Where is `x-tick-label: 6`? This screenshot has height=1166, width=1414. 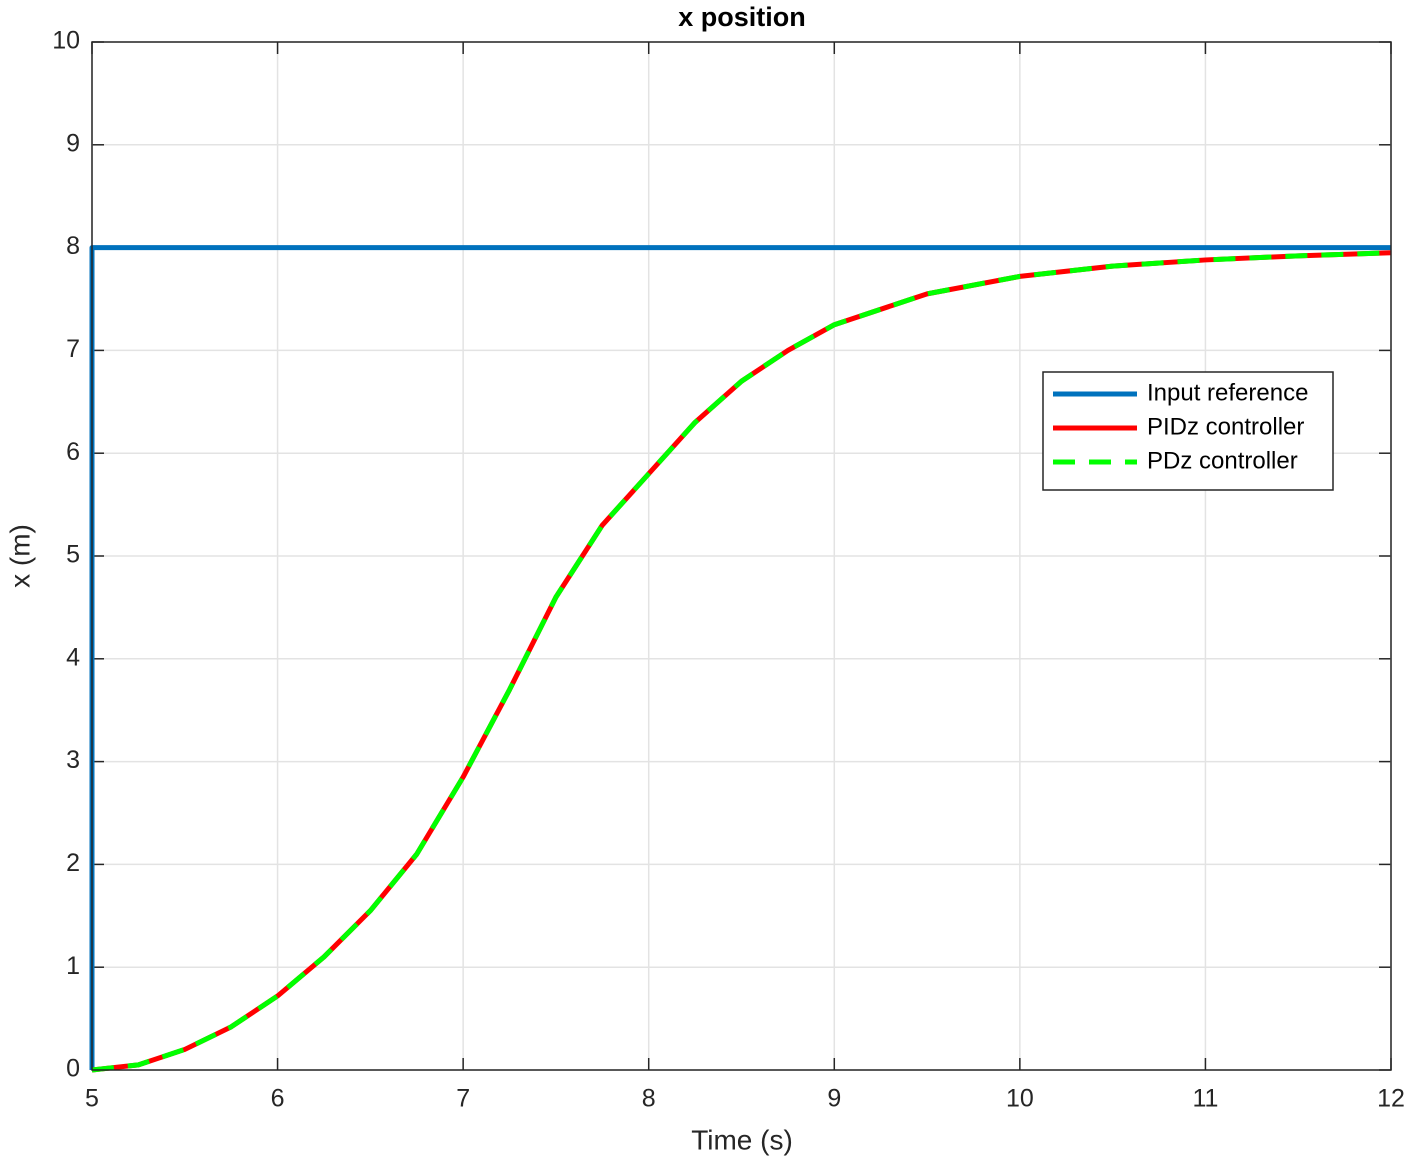
x-tick-label: 6 is located at coordinates (278, 1099).